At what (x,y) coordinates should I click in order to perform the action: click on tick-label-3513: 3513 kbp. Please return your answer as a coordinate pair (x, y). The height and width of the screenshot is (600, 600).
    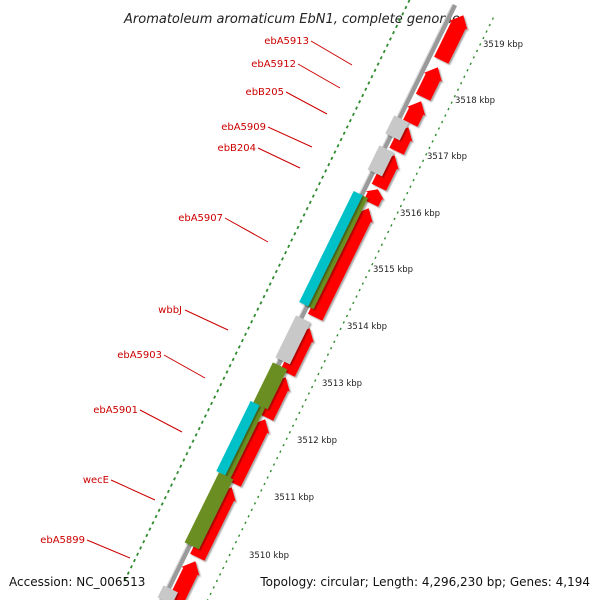
    Looking at the image, I should click on (342, 384).